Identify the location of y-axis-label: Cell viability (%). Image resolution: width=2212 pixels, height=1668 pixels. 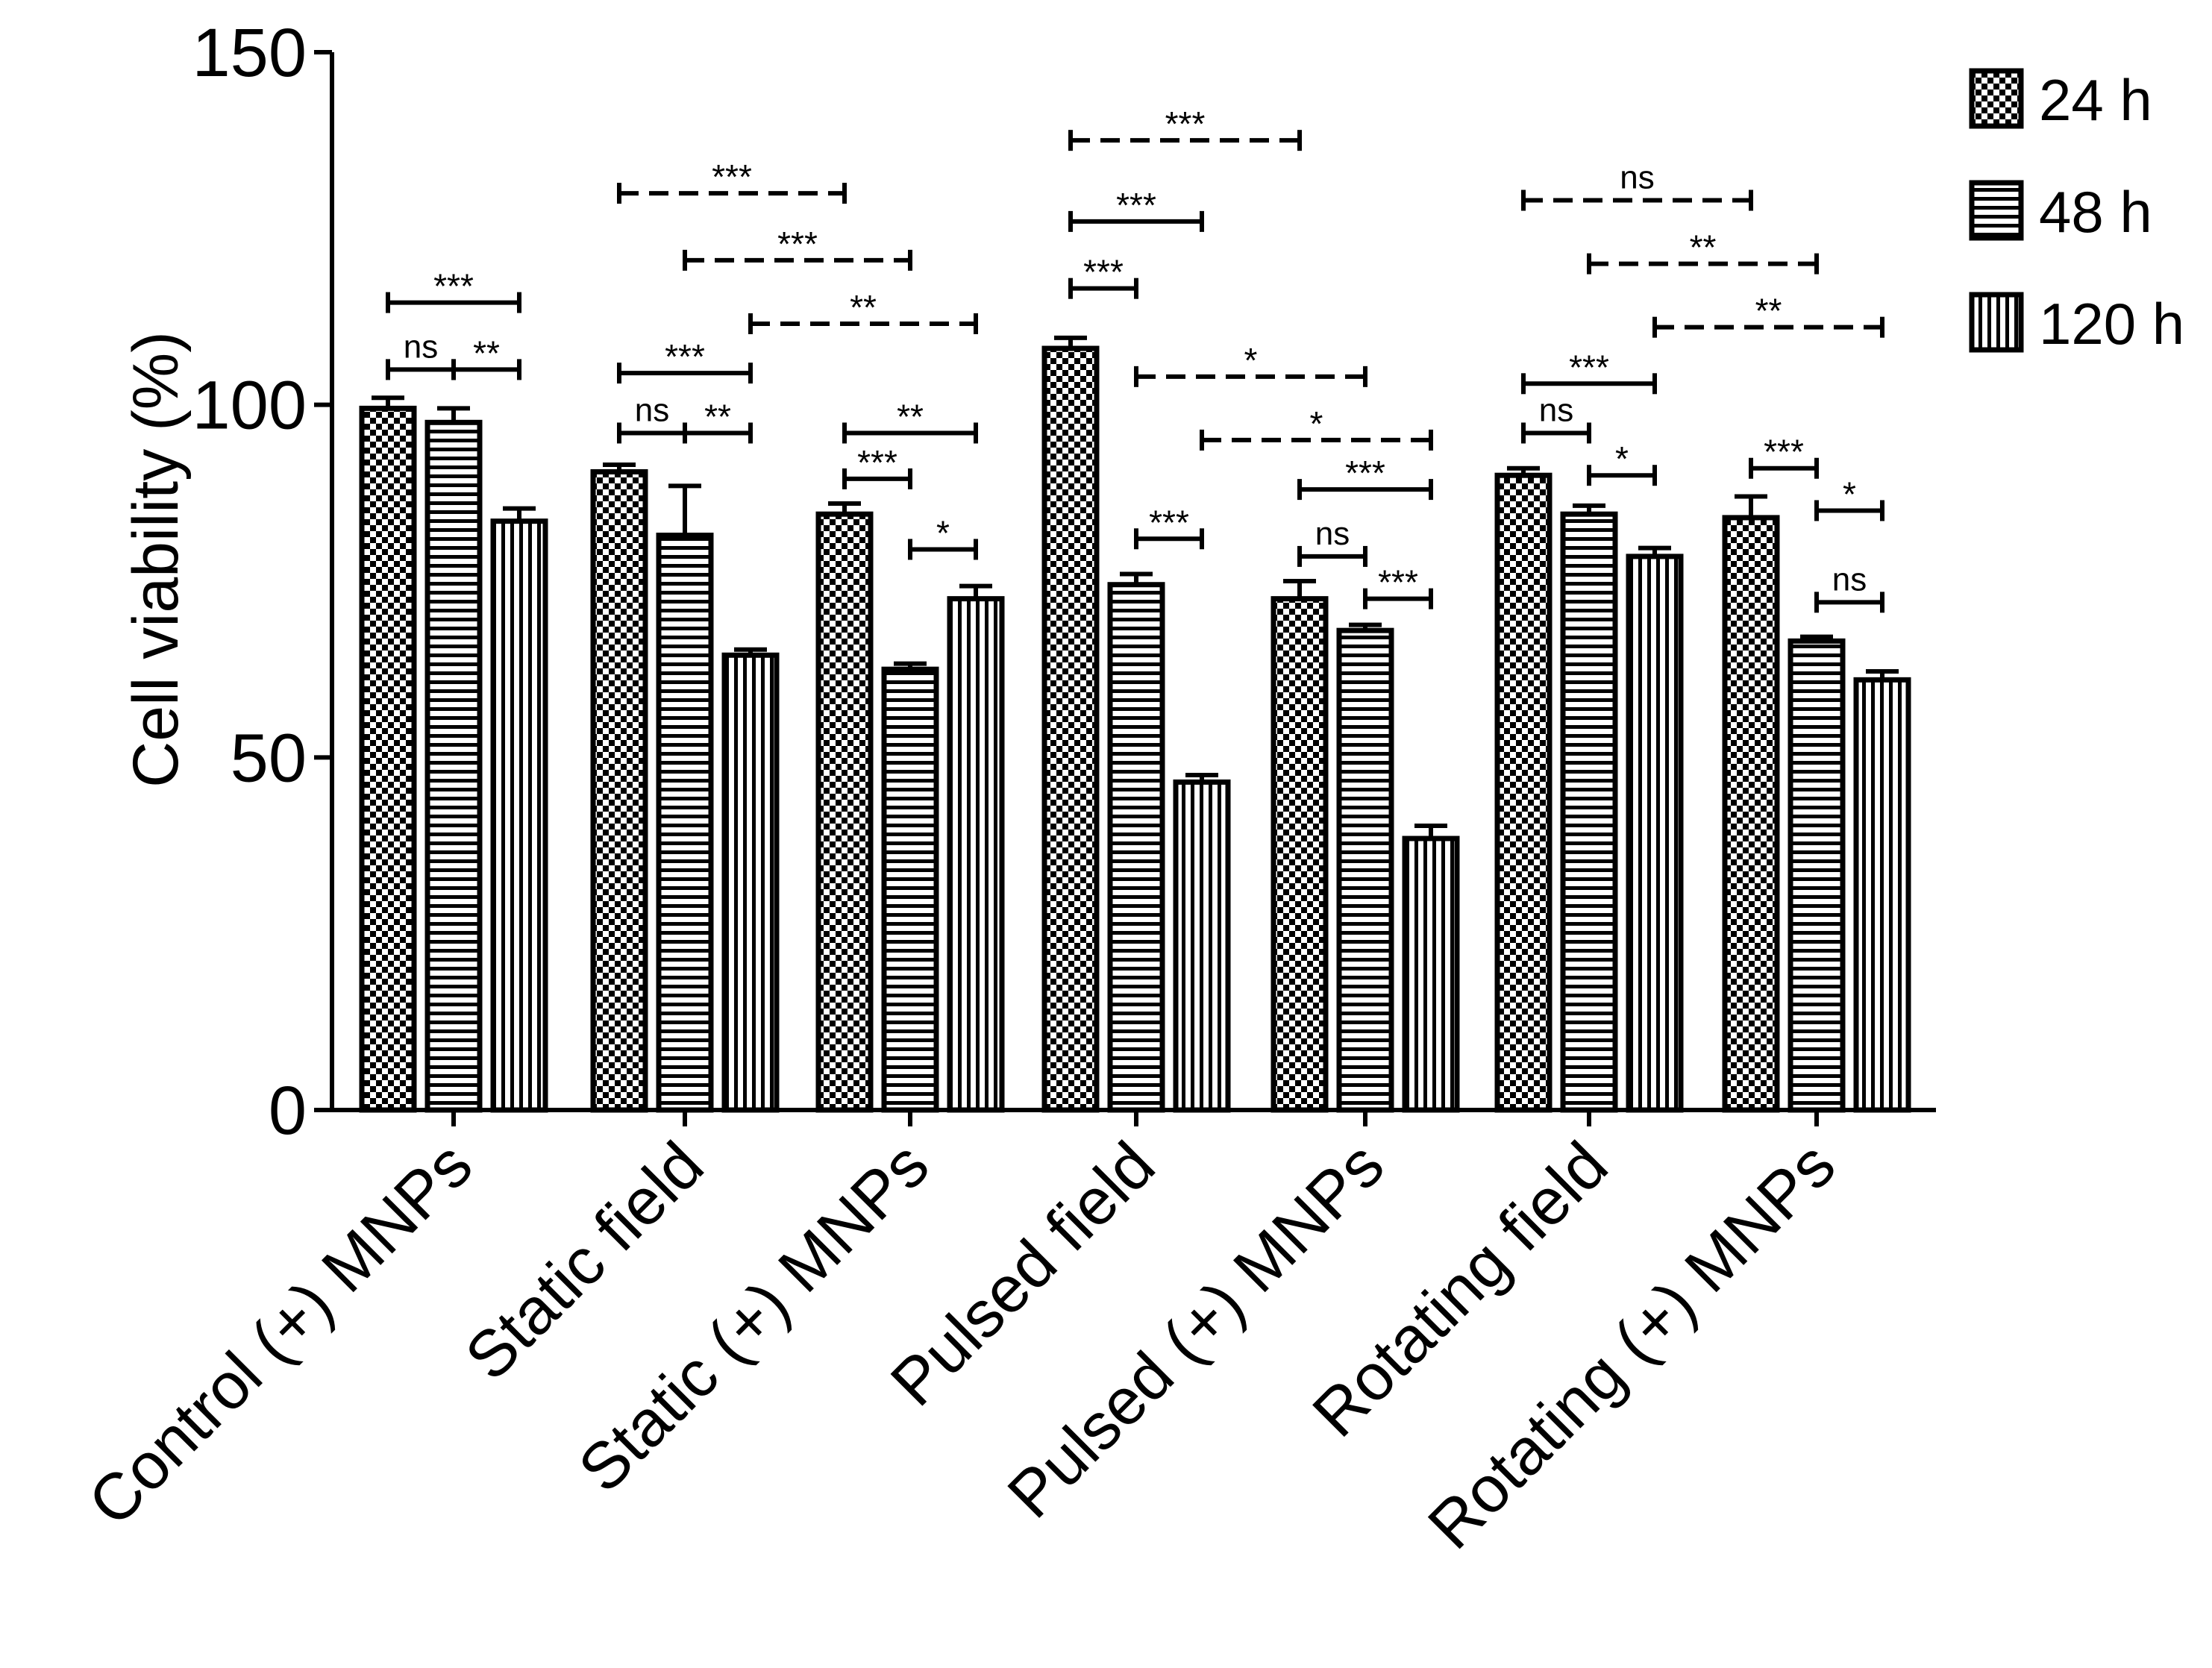
(156, 560).